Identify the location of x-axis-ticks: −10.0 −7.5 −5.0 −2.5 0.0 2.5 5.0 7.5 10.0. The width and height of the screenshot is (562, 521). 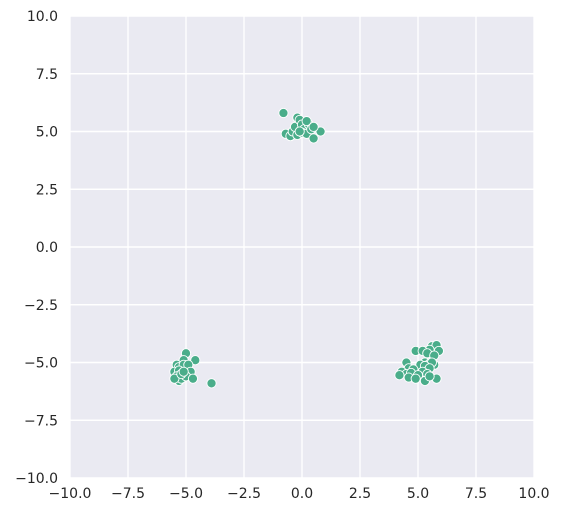
(299, 494).